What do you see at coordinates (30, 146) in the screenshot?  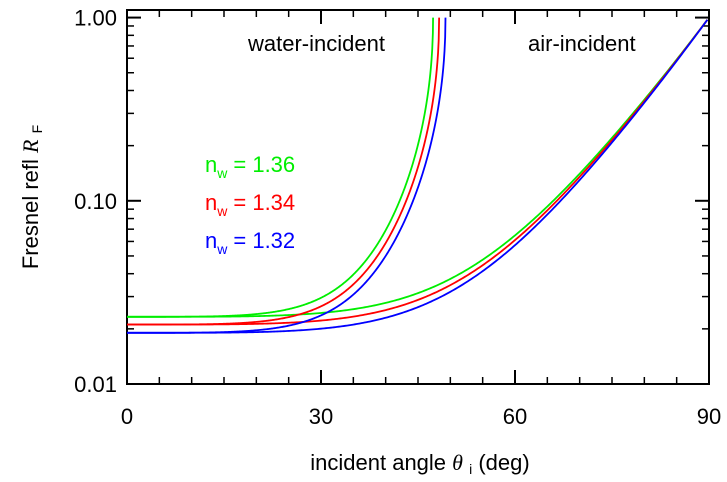 I see `y-axis-label-symbol: R` at bounding box center [30, 146].